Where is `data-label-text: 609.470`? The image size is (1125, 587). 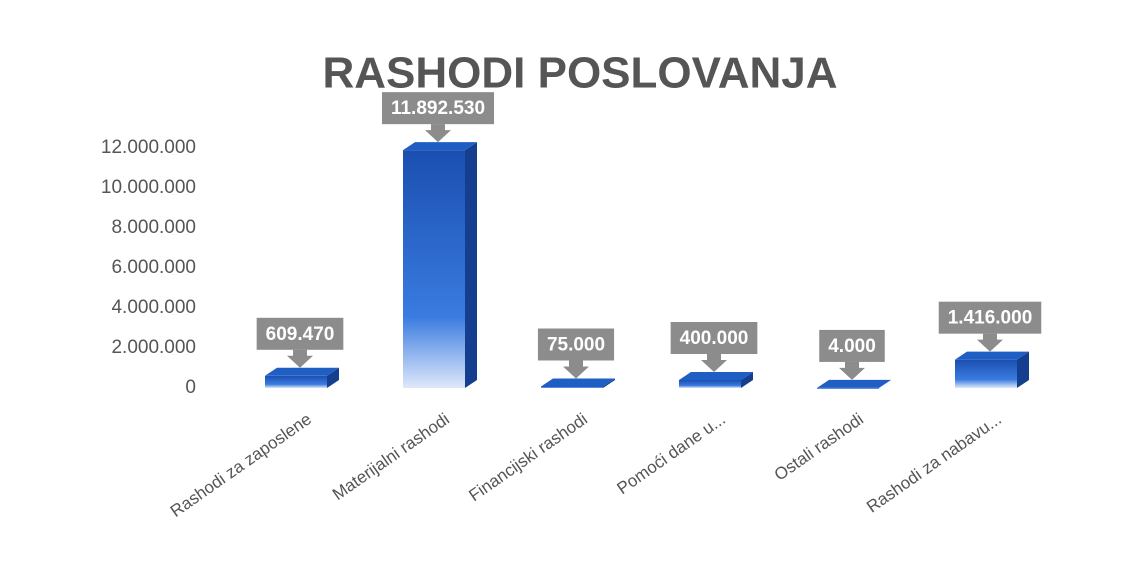
data-label-text: 609.470 is located at coordinates (300, 334).